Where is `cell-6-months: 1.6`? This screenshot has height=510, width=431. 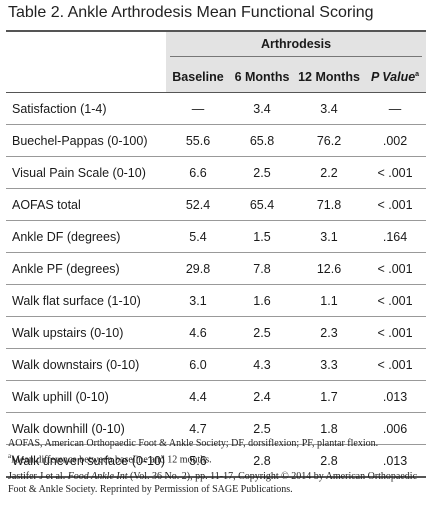 cell-6-months: 1.6 is located at coordinates (262, 300).